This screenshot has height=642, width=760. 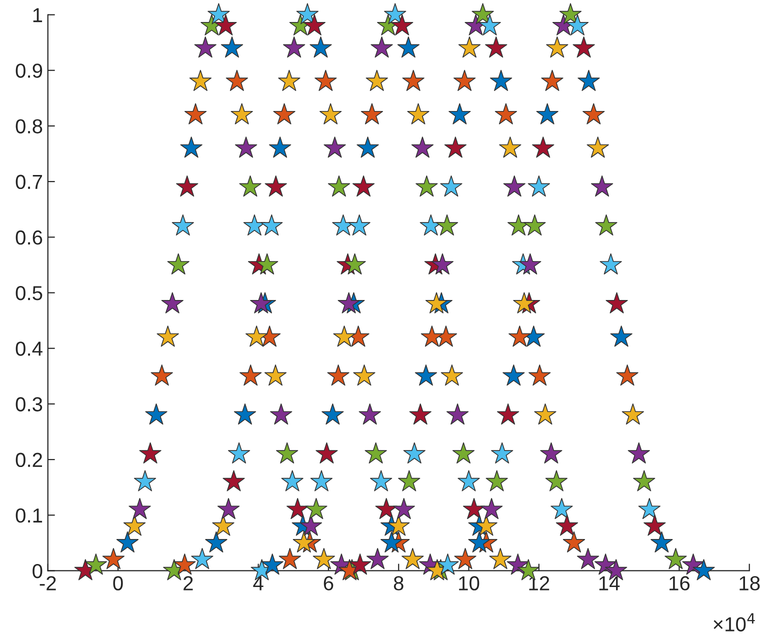 What do you see at coordinates (29, 404) in the screenshot?
I see `y-tick-label: 0.3` at bounding box center [29, 404].